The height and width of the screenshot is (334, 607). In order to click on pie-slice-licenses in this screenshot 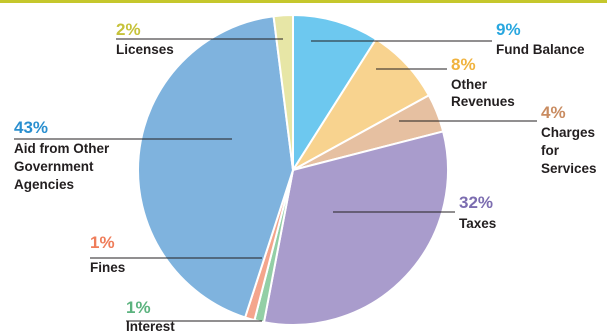, I will do `click(283, 92)`.